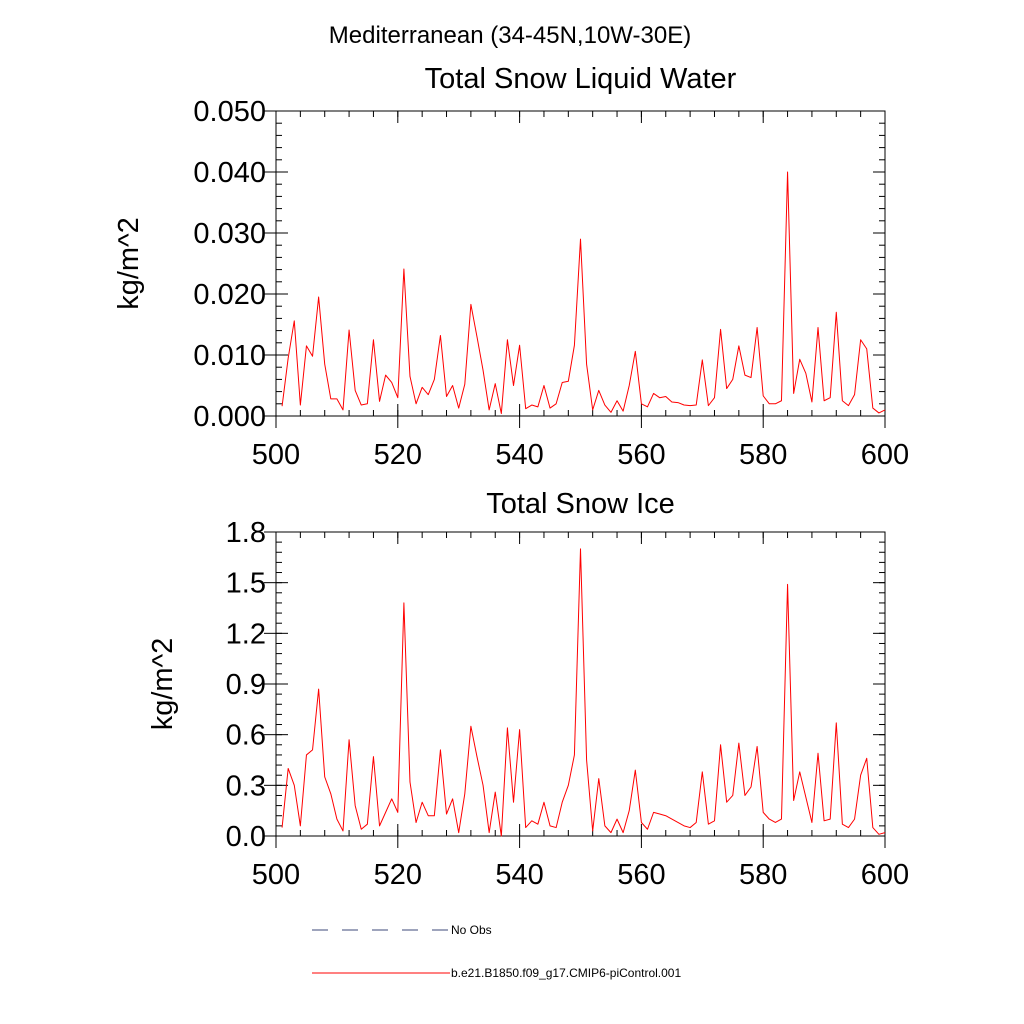  What do you see at coordinates (246, 634) in the screenshot?
I see `y-tick-label: 1.2` at bounding box center [246, 634].